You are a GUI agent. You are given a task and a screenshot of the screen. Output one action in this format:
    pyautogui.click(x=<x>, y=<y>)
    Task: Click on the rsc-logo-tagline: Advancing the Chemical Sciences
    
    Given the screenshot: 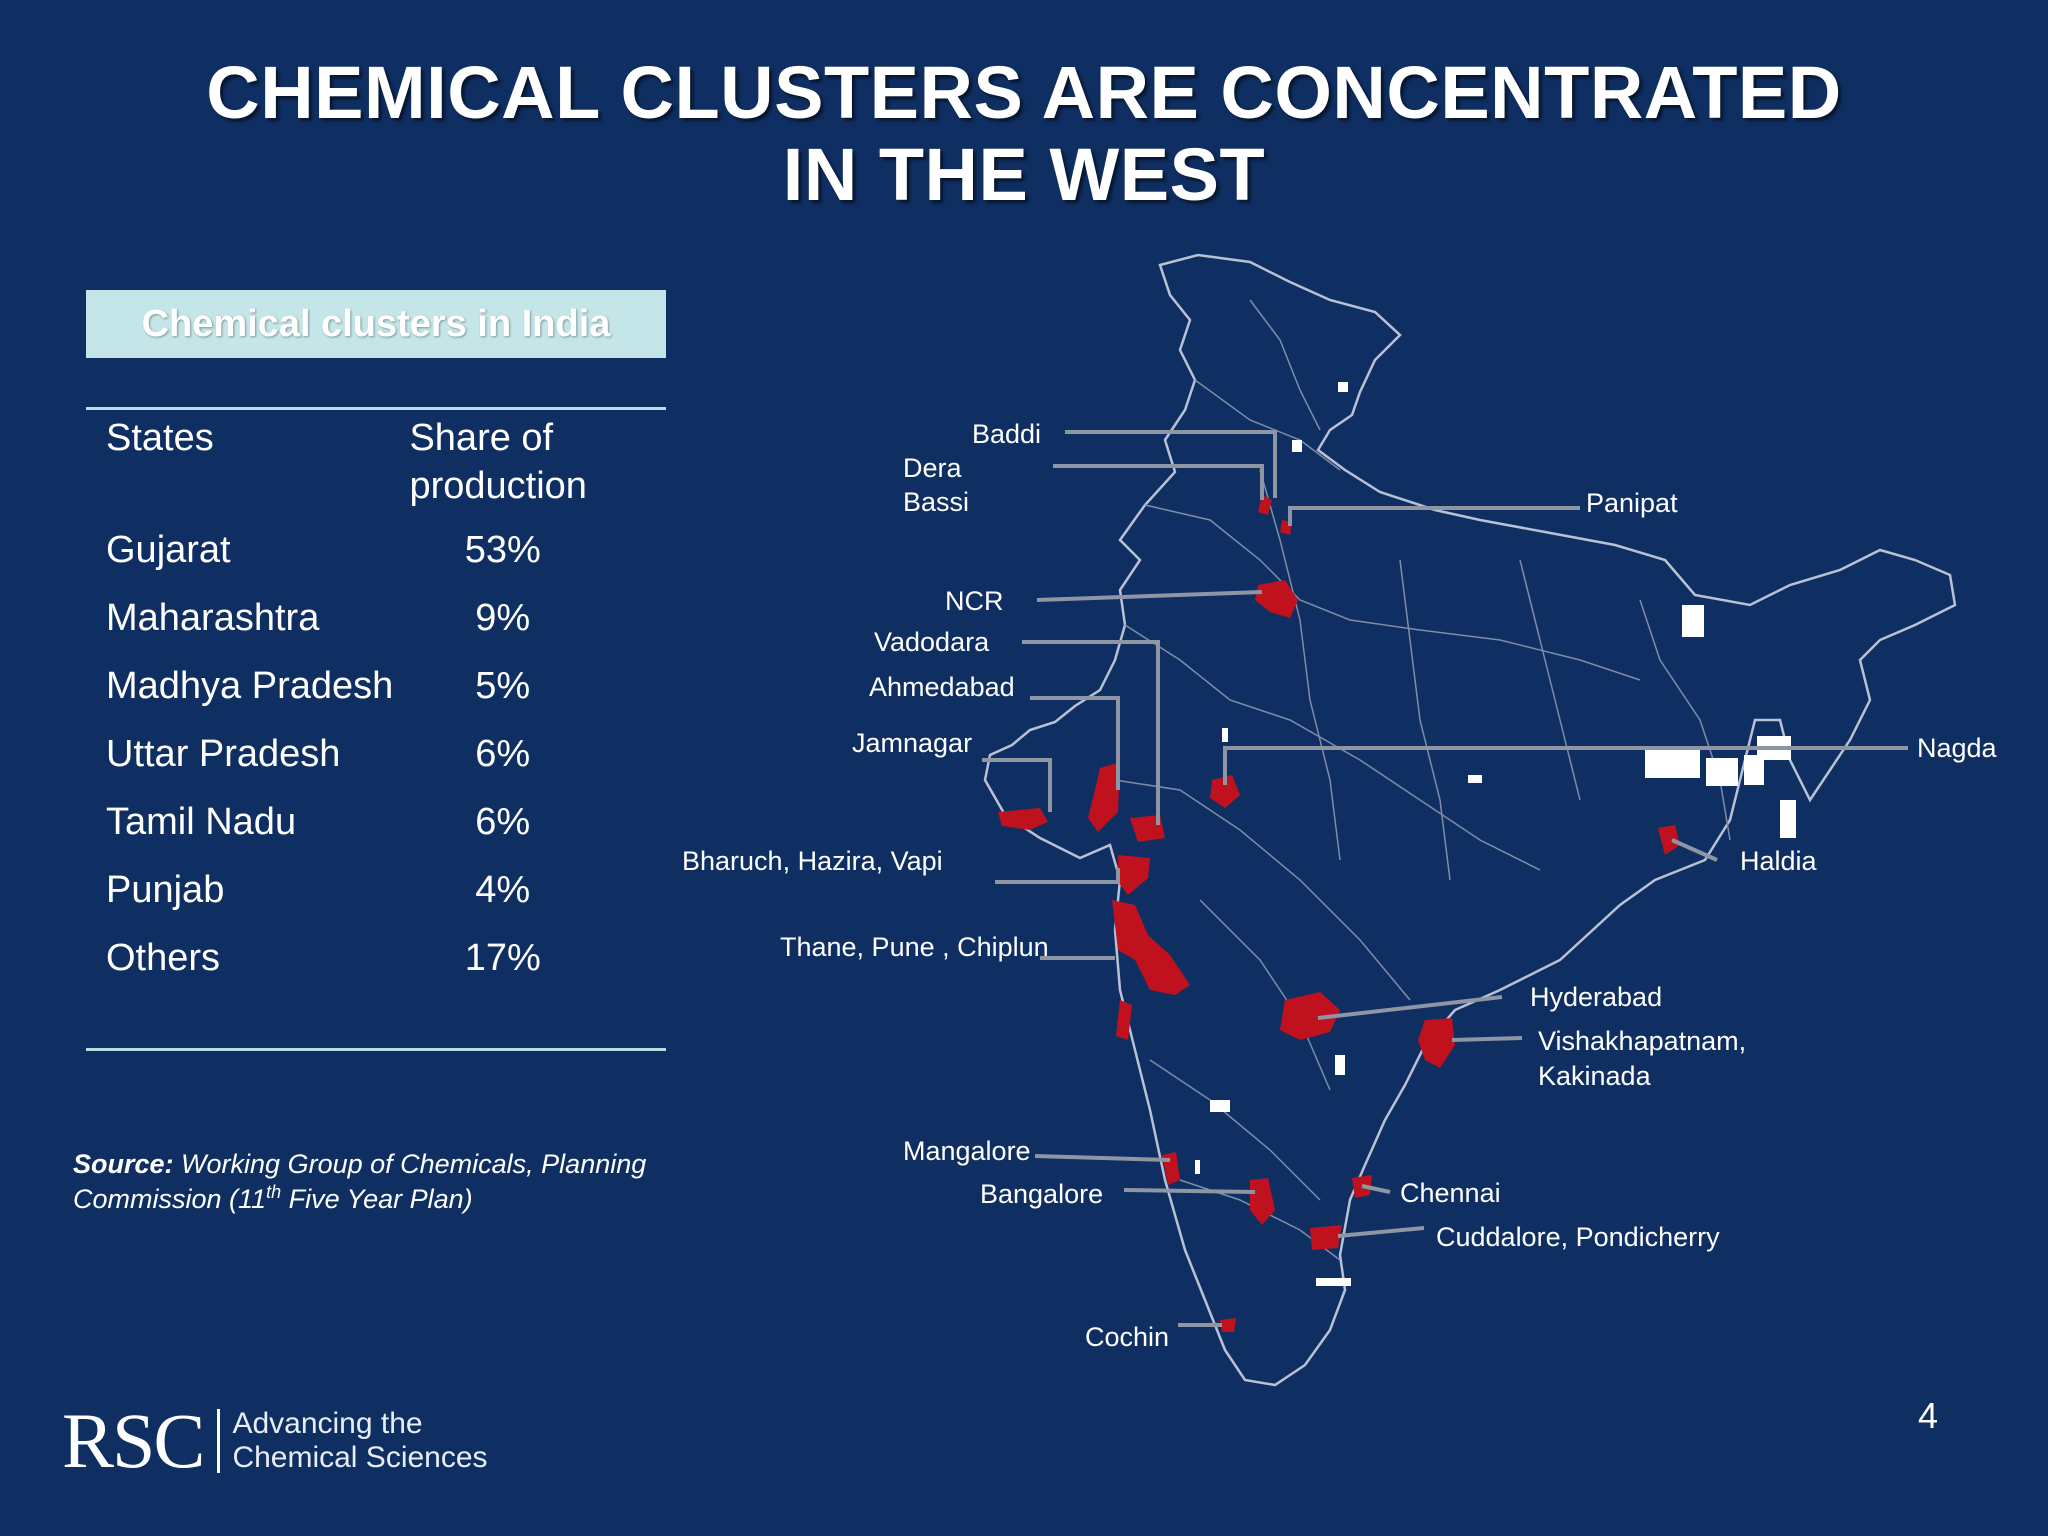 What is the action you would take?
    pyautogui.click(x=359, y=1441)
    